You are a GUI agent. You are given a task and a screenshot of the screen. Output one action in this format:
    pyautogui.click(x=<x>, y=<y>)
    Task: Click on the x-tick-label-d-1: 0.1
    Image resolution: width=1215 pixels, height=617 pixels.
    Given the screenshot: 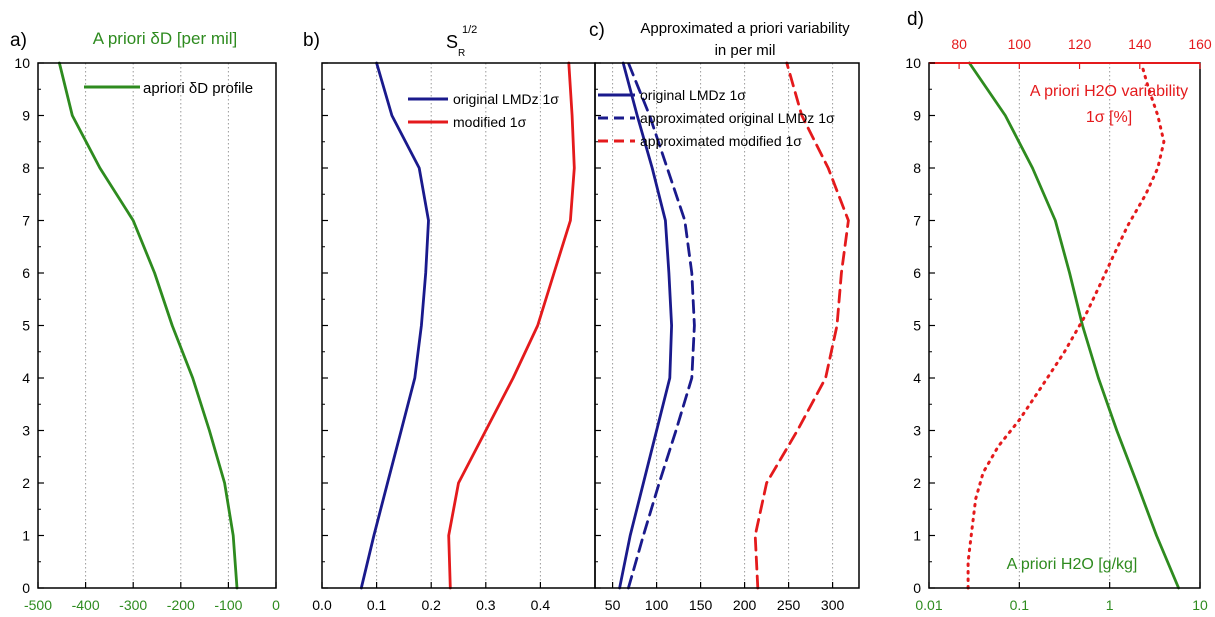 What is the action you would take?
    pyautogui.click(x=1020, y=605)
    